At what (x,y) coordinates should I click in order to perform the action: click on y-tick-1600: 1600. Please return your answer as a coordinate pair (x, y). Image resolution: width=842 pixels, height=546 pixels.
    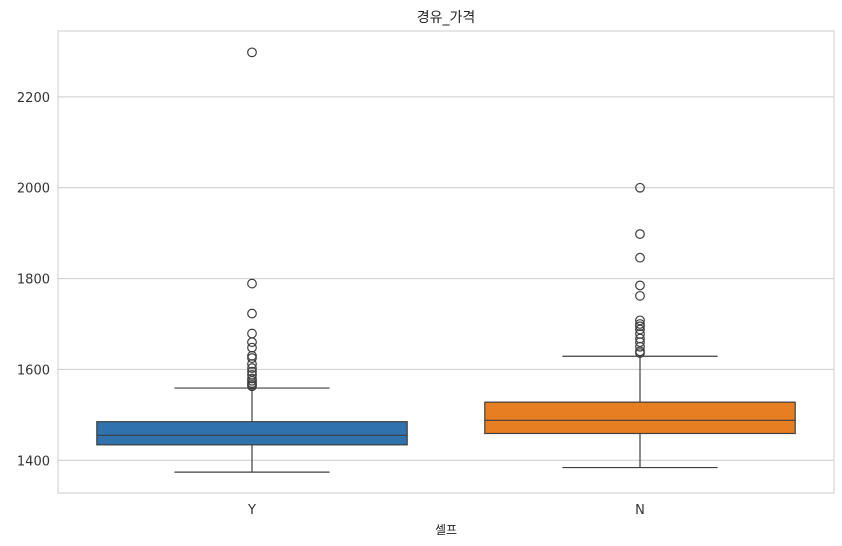
    Looking at the image, I should click on (33, 370).